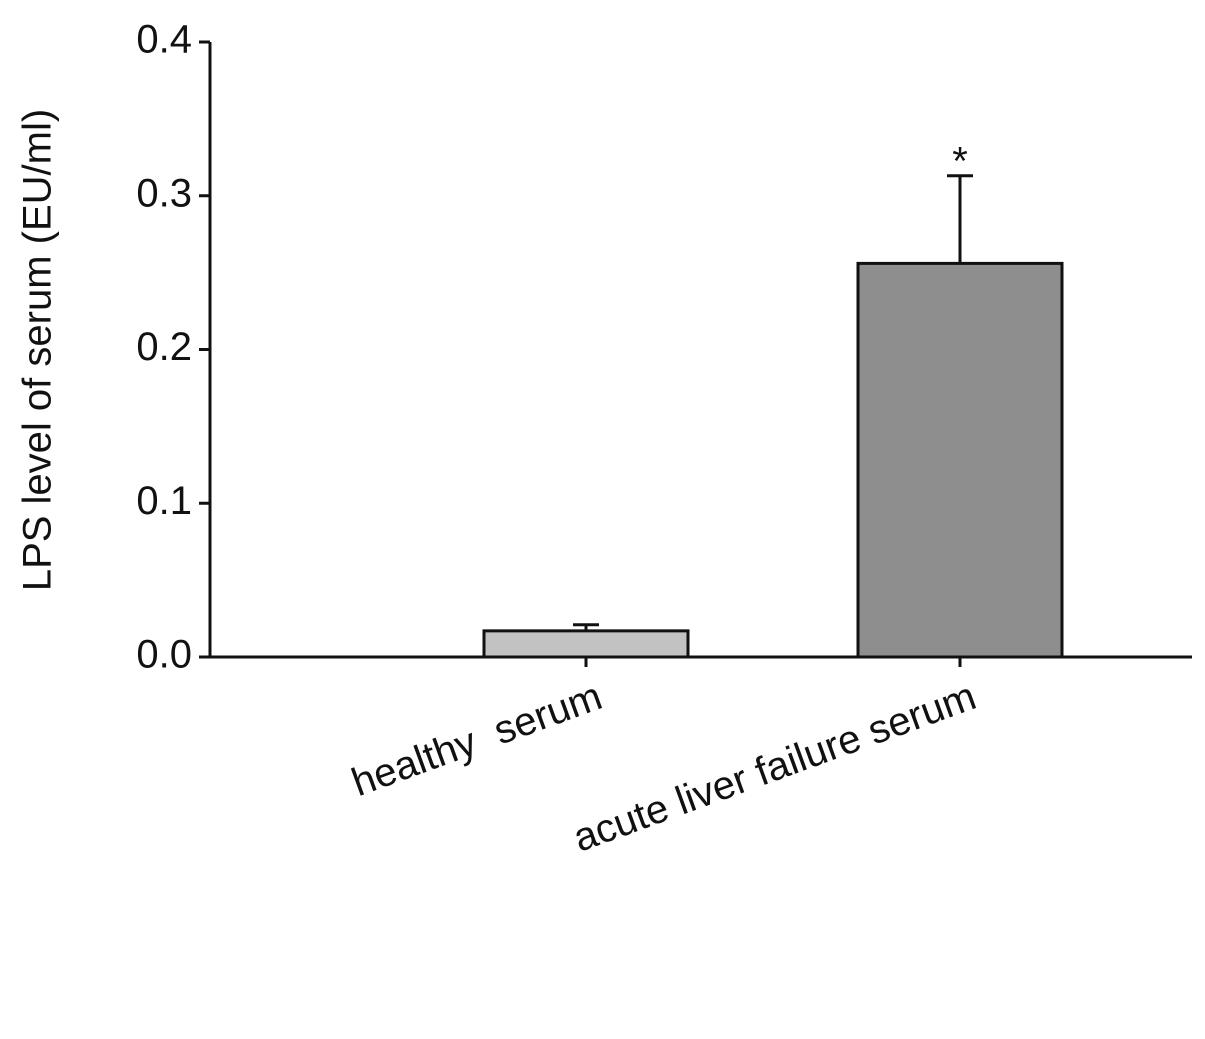  Describe the element at coordinates (164, 501) in the screenshot. I see `y-tick-label: 0.1` at that location.